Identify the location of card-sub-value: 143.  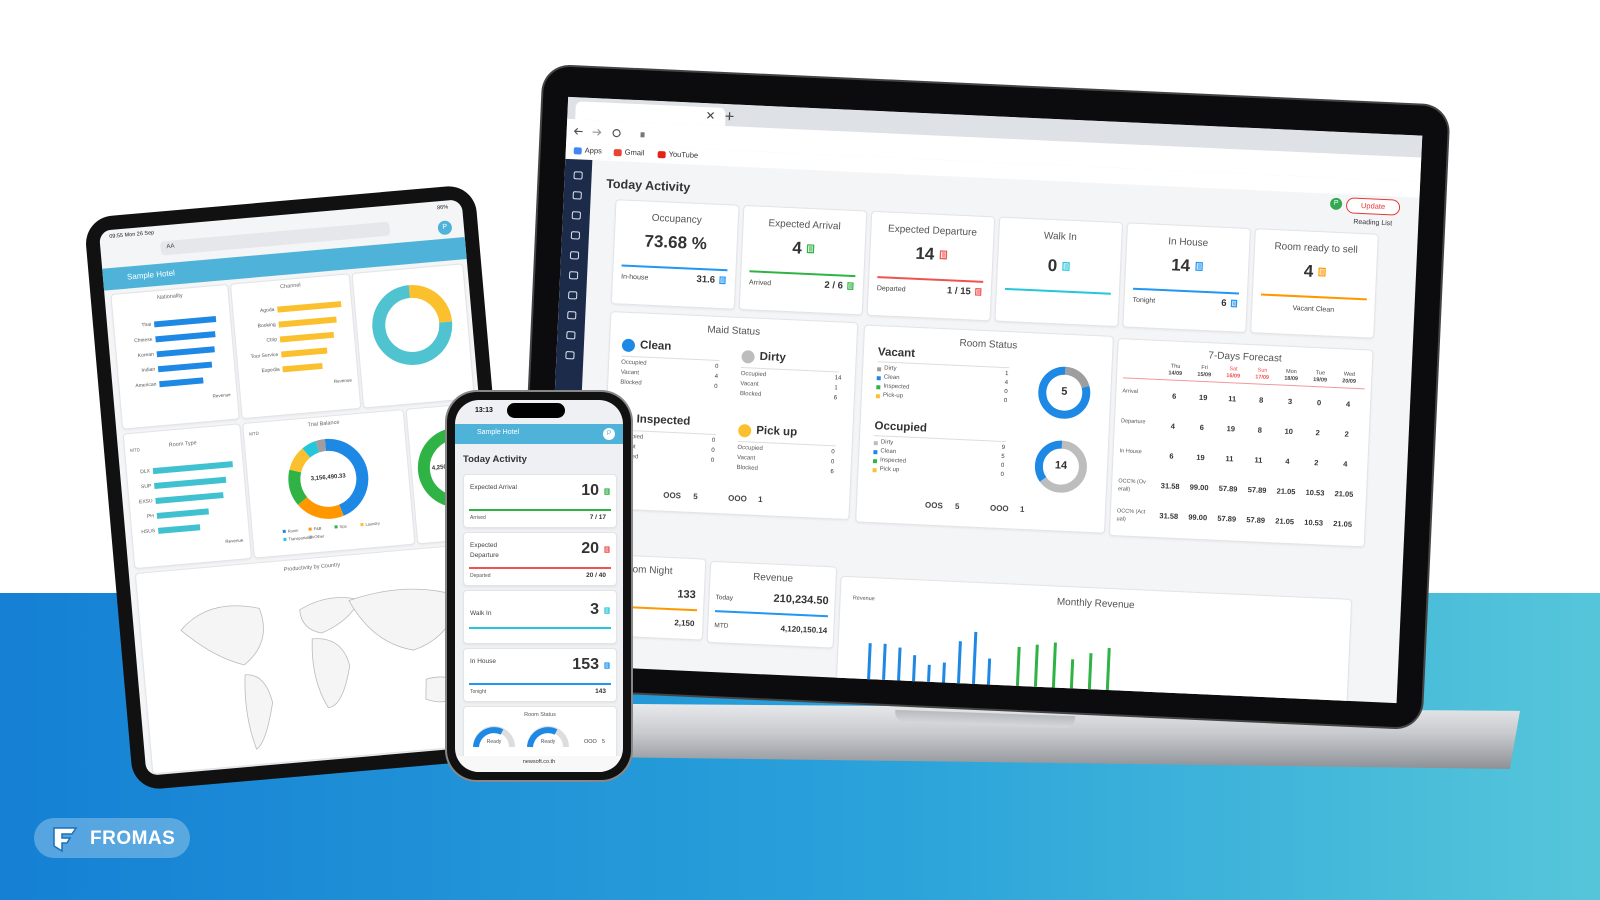
(600, 691).